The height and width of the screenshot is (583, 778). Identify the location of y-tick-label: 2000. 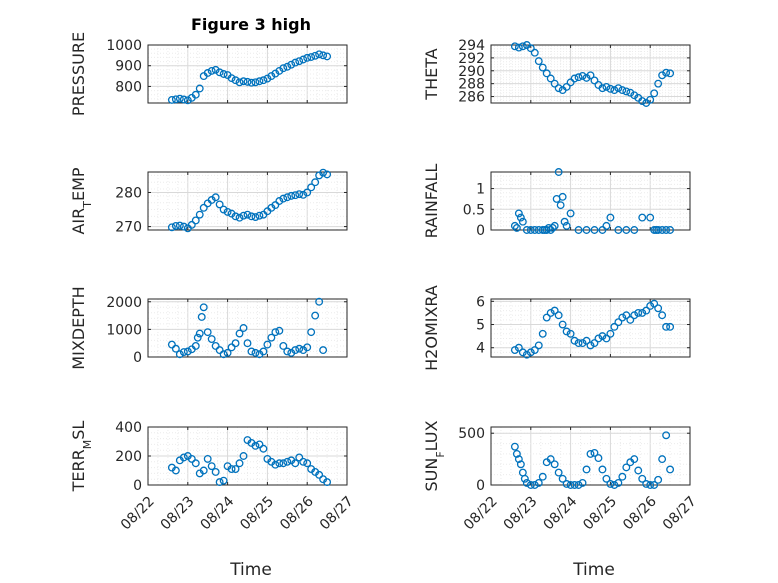
(124, 303).